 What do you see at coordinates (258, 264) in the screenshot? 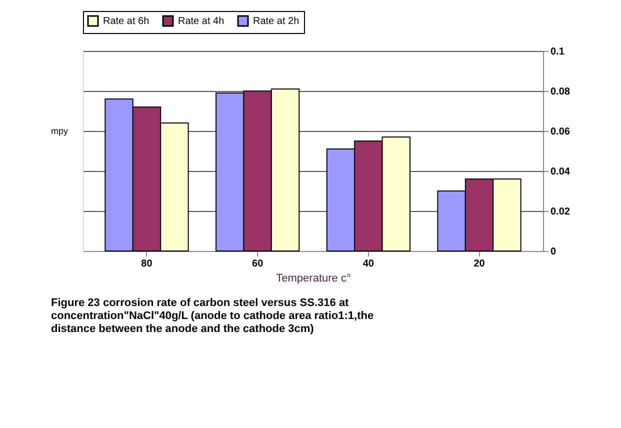
I see `x-tick-label: 60` at bounding box center [258, 264].